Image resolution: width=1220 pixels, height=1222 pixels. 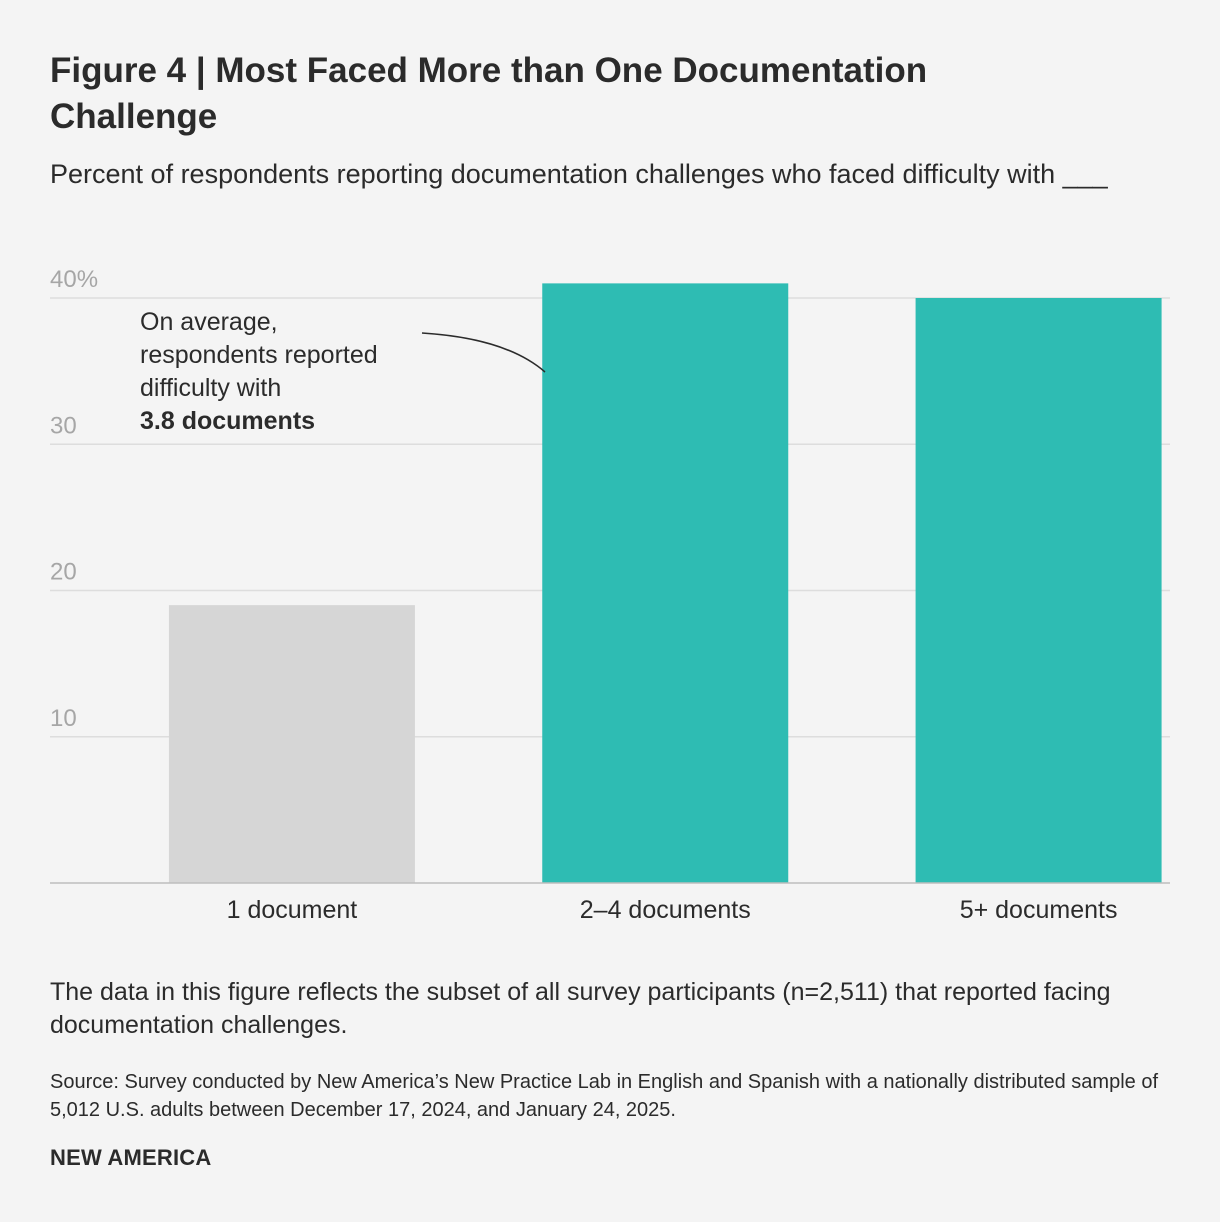 What do you see at coordinates (227, 421) in the screenshot?
I see `annotation-emphasis: 3.8 documents` at bounding box center [227, 421].